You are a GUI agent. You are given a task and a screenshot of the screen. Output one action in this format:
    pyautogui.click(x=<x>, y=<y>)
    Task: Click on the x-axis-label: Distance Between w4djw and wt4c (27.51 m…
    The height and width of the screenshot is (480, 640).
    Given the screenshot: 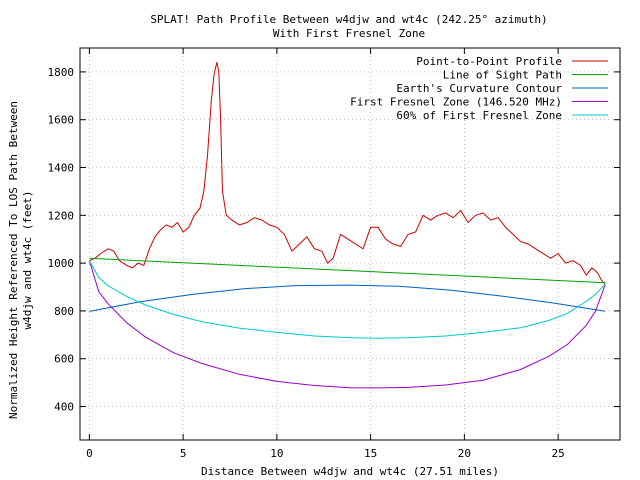 What is the action you would take?
    pyautogui.click(x=350, y=471)
    